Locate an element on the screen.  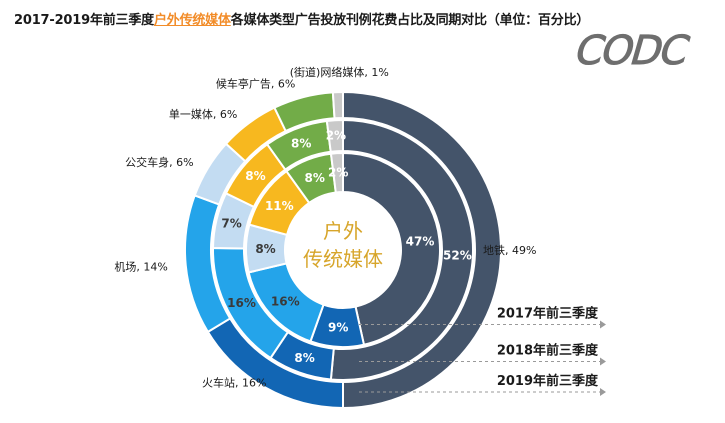
logo-mark: CODC is located at coordinates (631, 50).